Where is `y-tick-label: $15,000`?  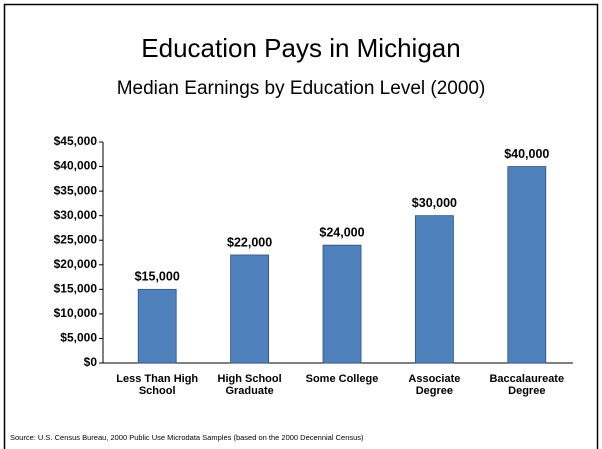
y-tick-label: $15,000 is located at coordinates (76, 289).